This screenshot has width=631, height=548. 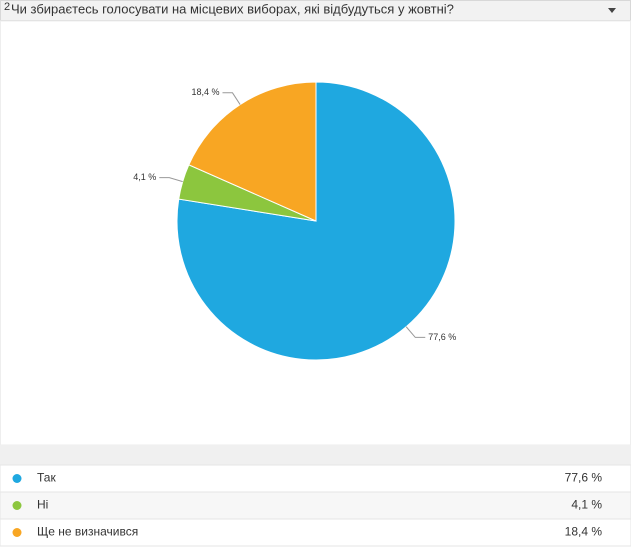 I want to click on legend-label: Ні, so click(x=42, y=505).